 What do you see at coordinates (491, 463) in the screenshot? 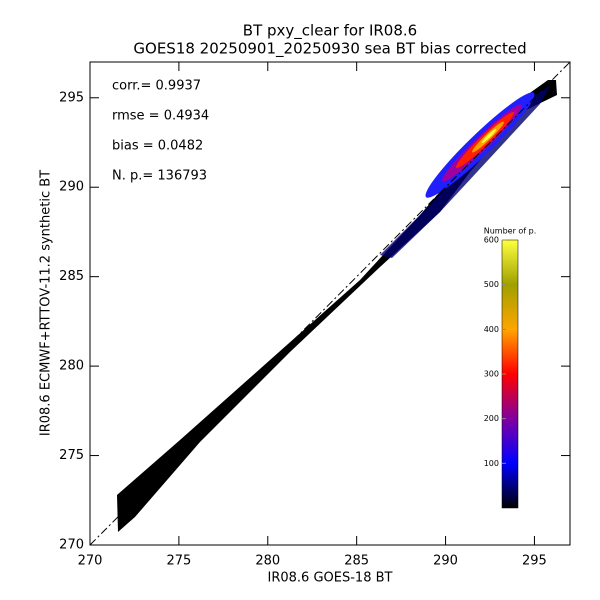
I see `colorbar-tick-label: 100` at bounding box center [491, 463].